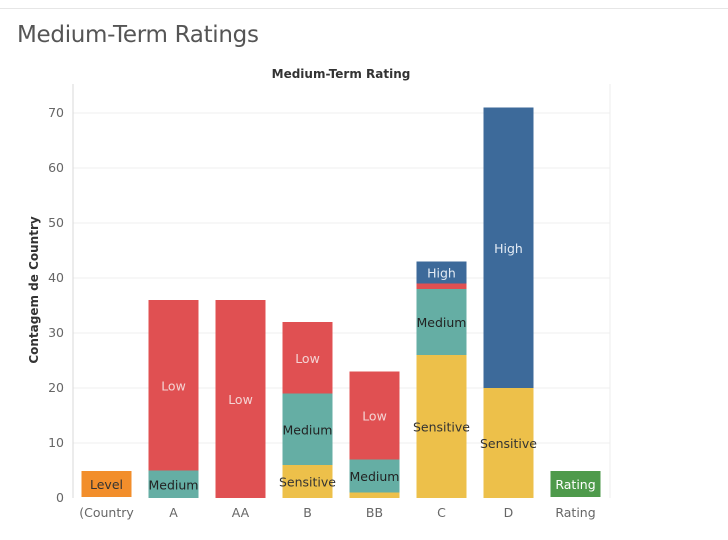 The height and width of the screenshot is (540, 728). I want to click on y-tick-label: 70, so click(56, 112).